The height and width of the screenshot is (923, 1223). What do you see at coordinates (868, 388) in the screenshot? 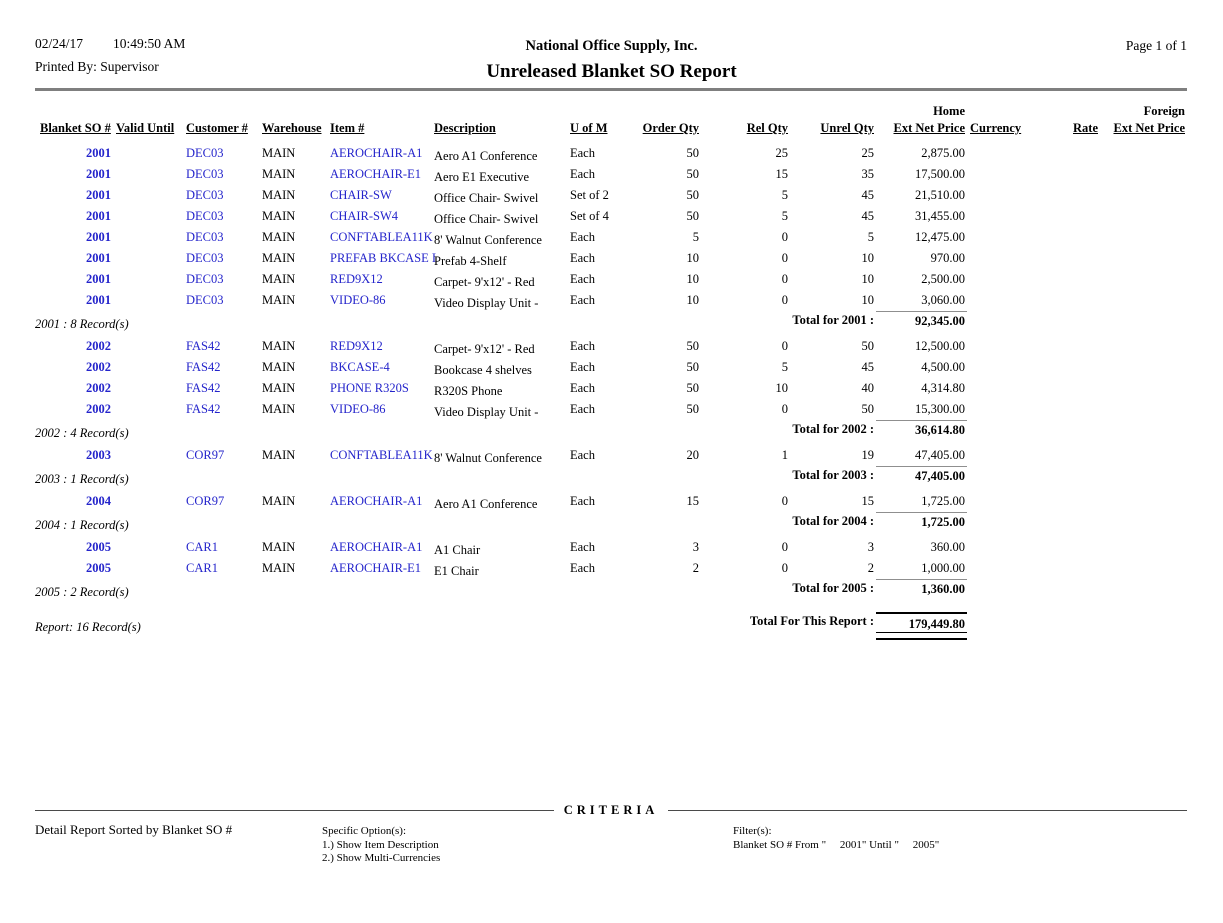
I see `cell-unrel-qty: 40` at bounding box center [868, 388].